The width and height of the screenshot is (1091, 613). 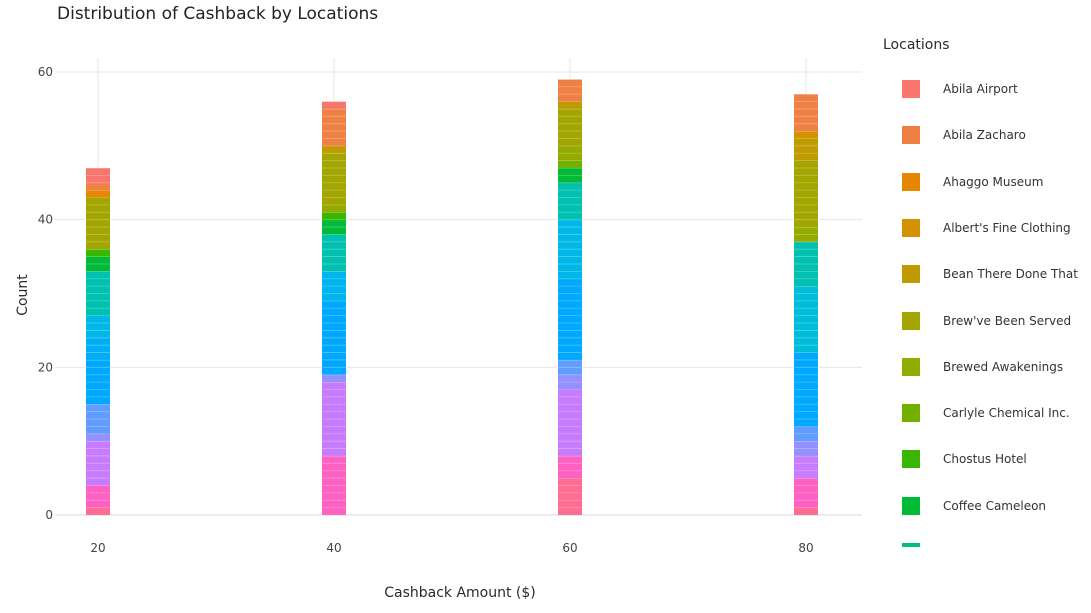 I want to click on legend-label: Abila Zacharo, so click(x=984, y=135).